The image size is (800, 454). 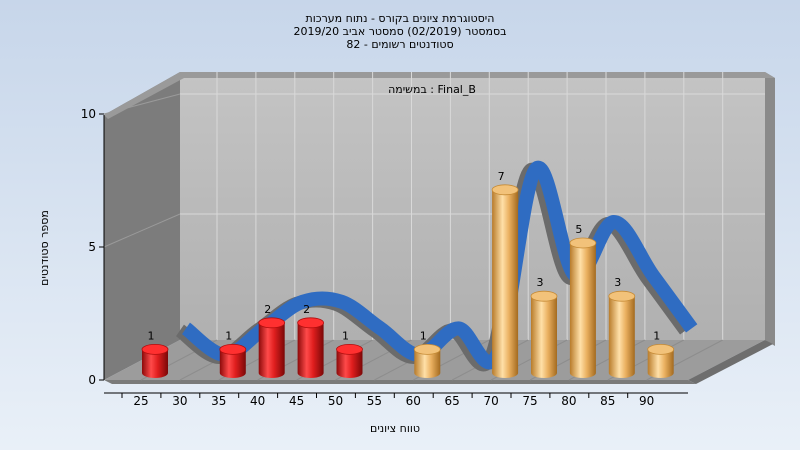 I want to click on y-axis-label: מספר סטודנטים, so click(x=44, y=248).